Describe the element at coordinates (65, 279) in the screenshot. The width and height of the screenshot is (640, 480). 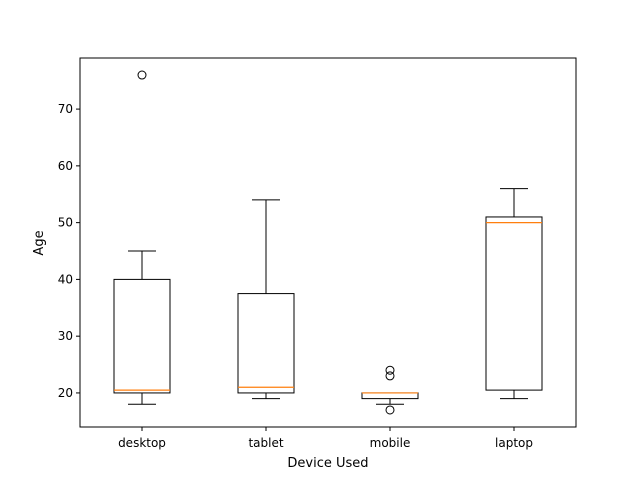
I see `y-tick-label: 40` at that location.